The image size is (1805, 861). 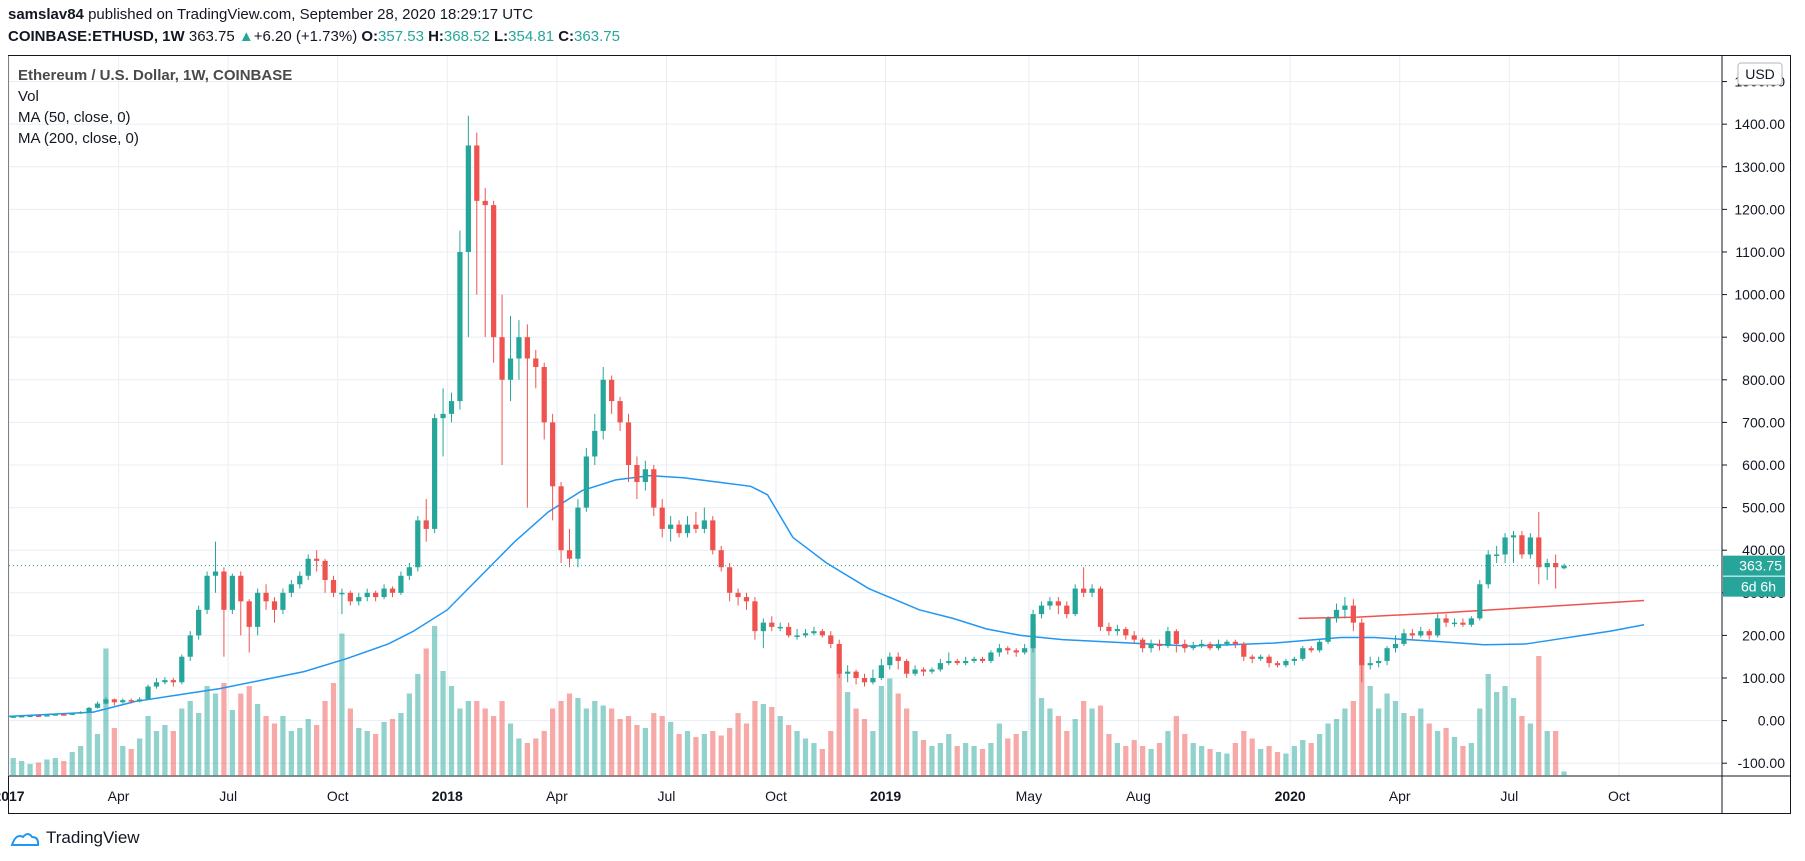 I want to click on legend-vol: Vol, so click(x=28, y=96).